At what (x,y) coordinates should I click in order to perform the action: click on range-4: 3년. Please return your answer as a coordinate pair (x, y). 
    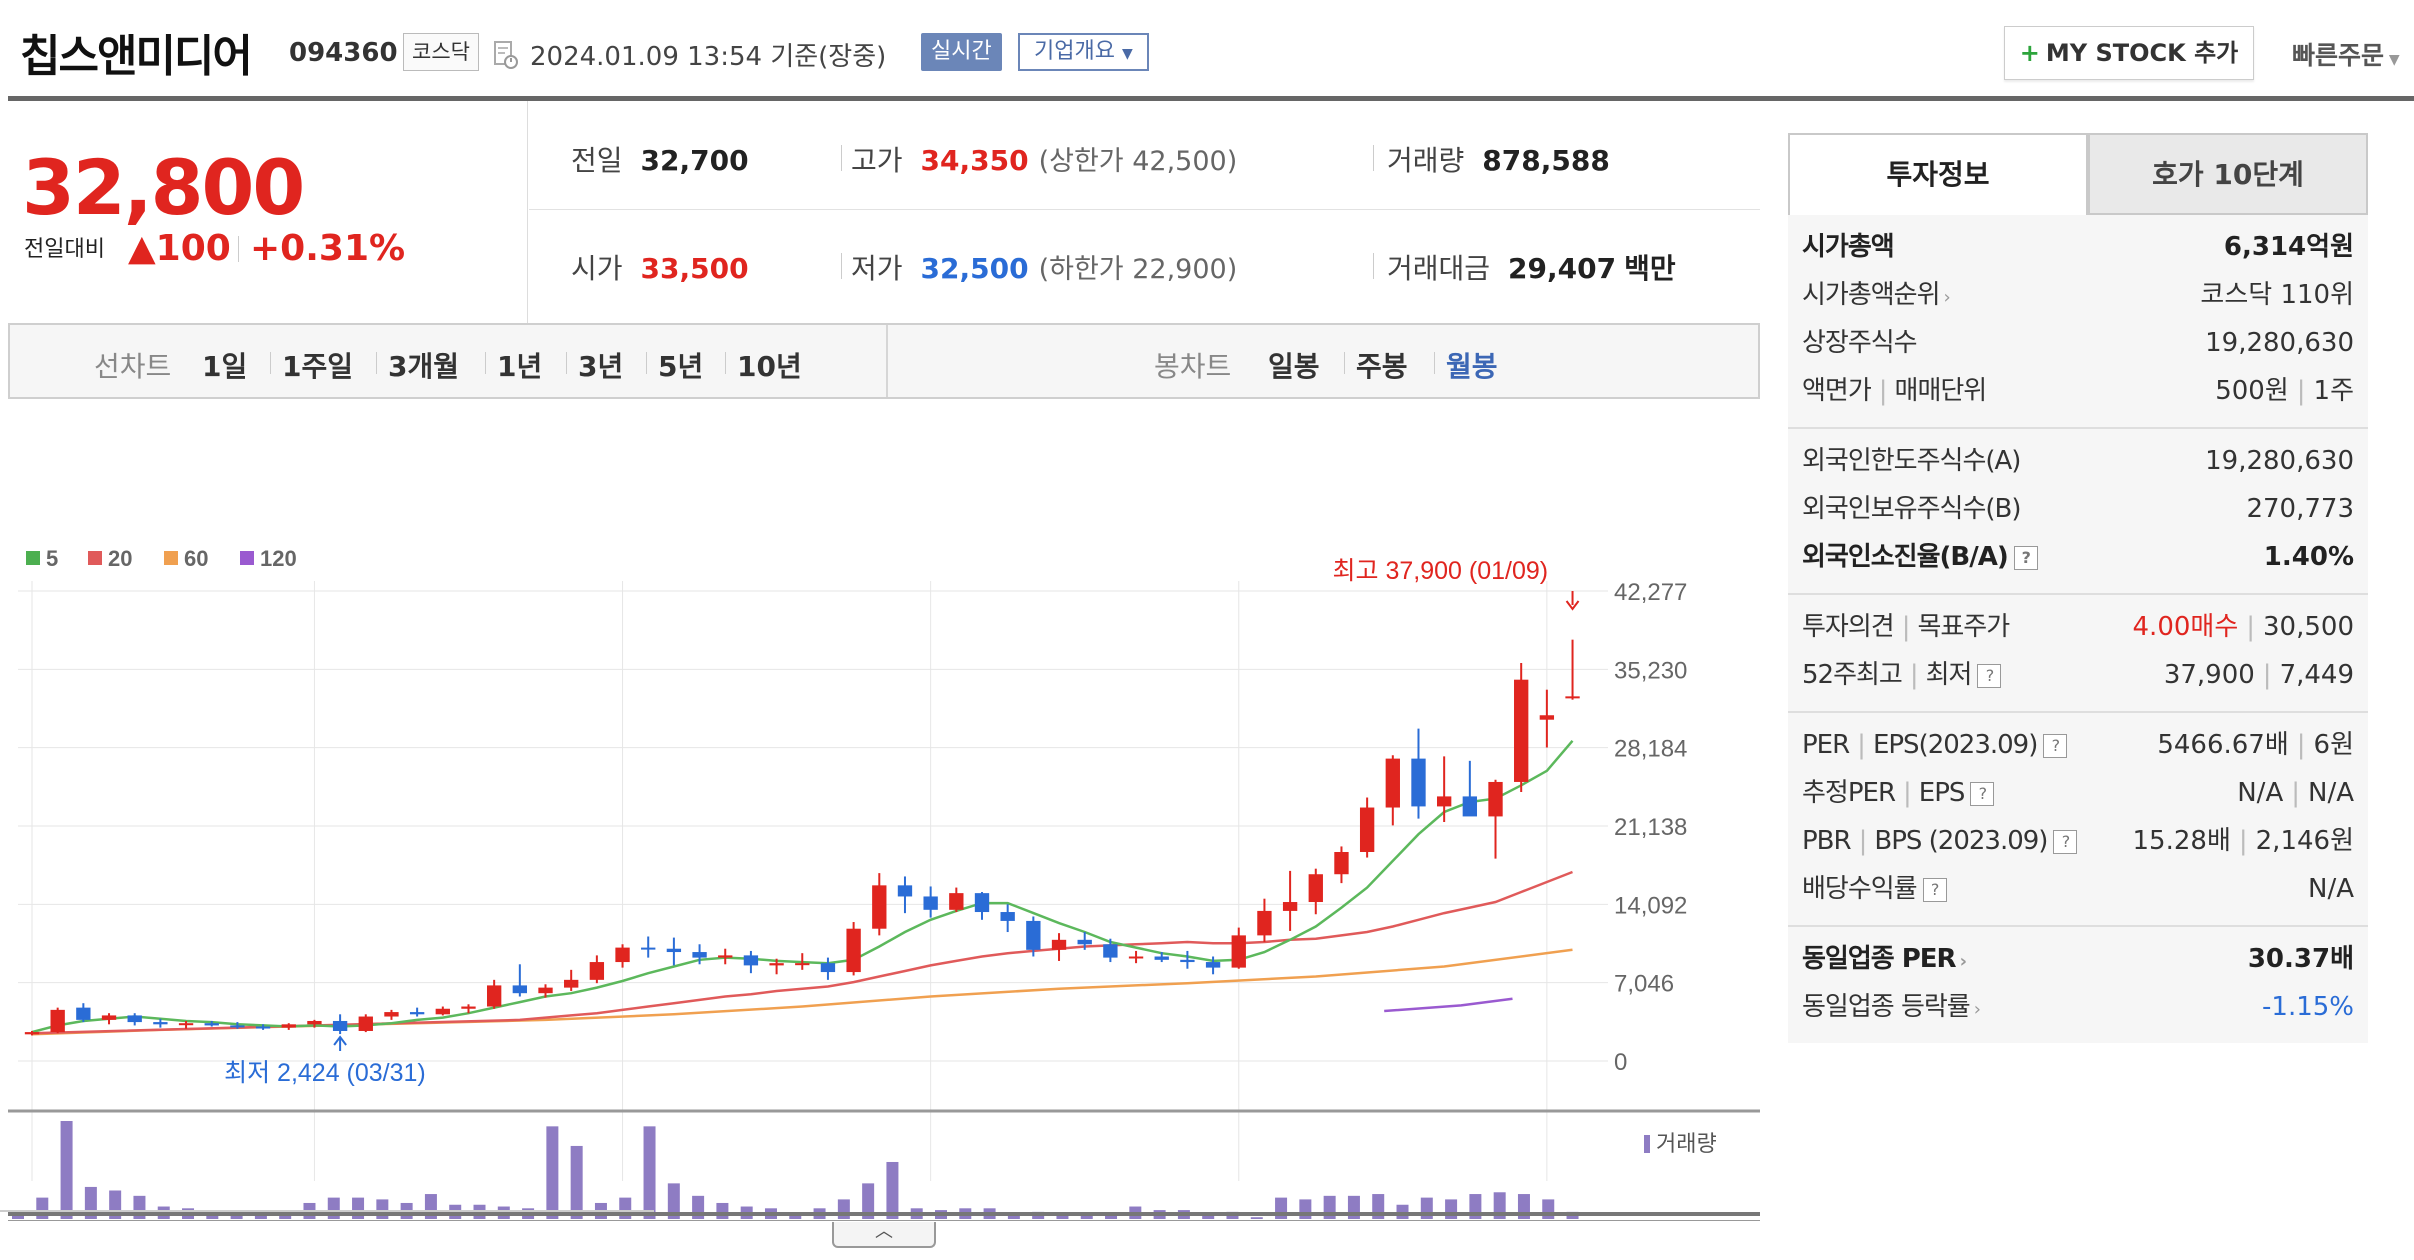
    Looking at the image, I should click on (601, 366).